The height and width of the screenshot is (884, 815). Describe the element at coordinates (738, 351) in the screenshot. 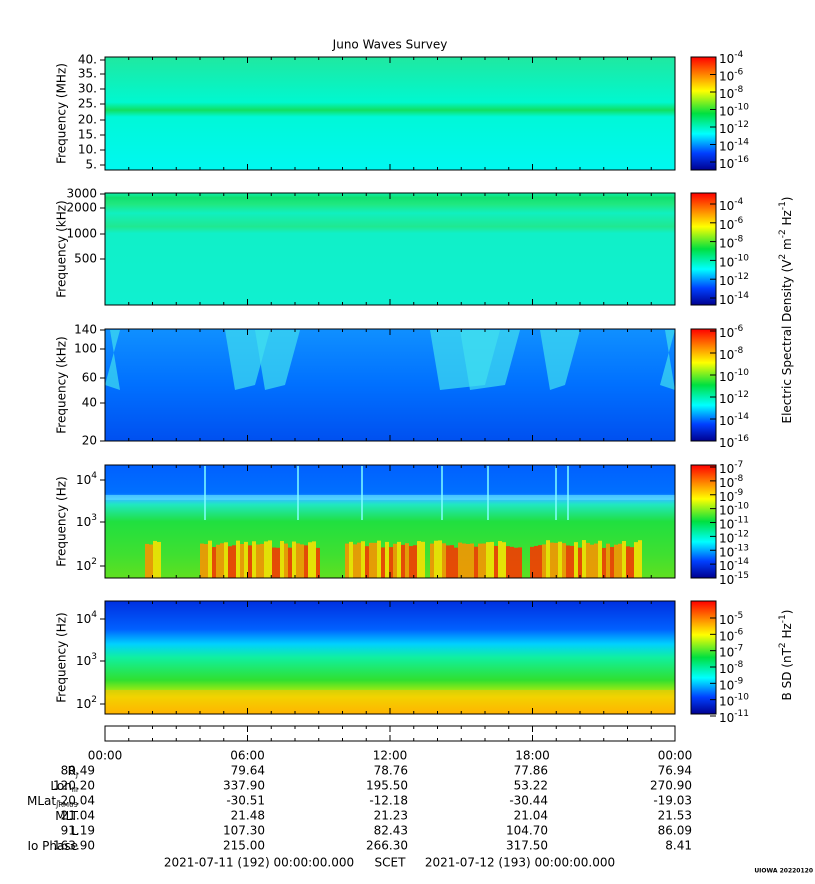

I see `tick-exponent: -8` at that location.